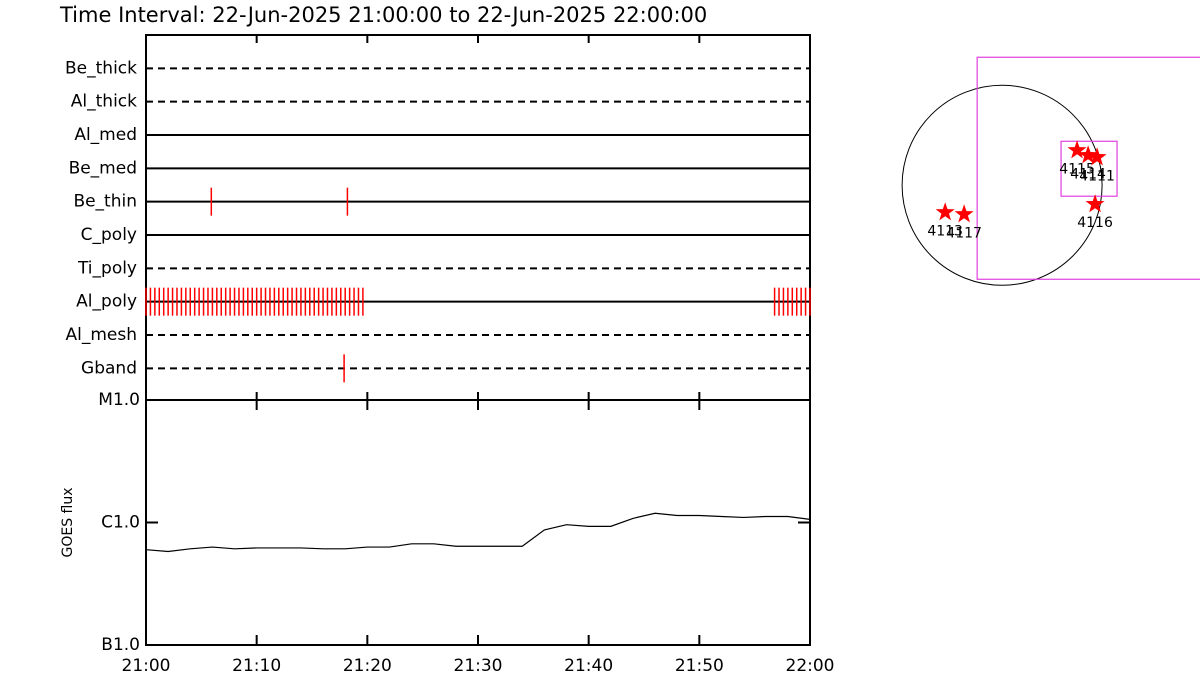 The image size is (1200, 700). Describe the element at coordinates (588, 666) in the screenshot. I see `x-tick-label: 21:40` at that location.